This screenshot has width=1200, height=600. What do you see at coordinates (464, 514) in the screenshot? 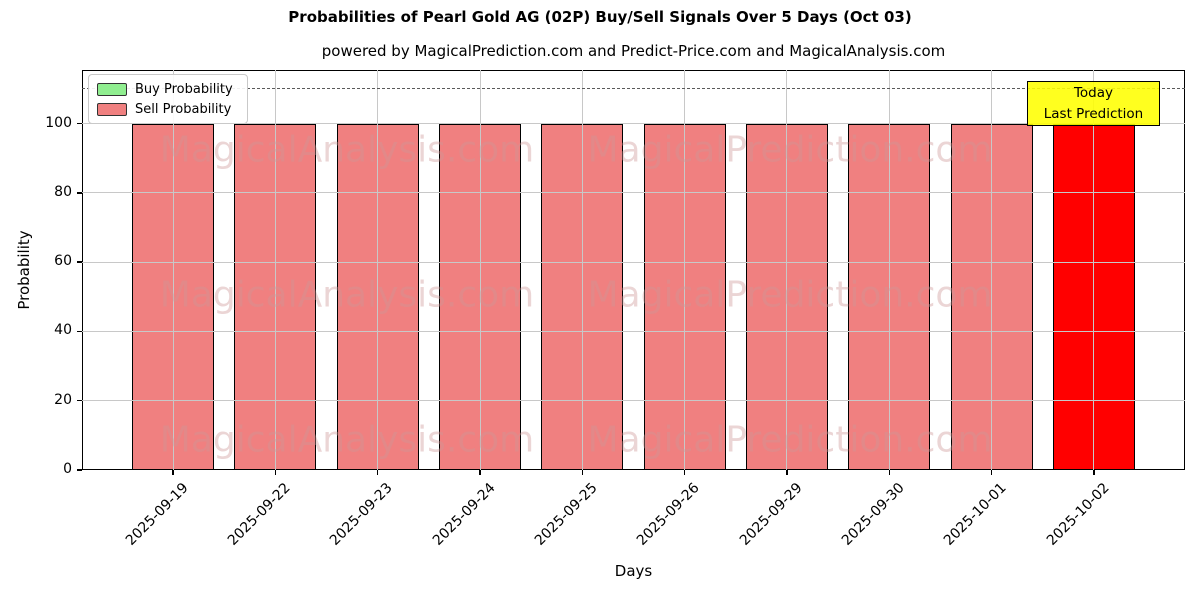
I see `x-tick-label: 2025-09-24` at bounding box center [464, 514].